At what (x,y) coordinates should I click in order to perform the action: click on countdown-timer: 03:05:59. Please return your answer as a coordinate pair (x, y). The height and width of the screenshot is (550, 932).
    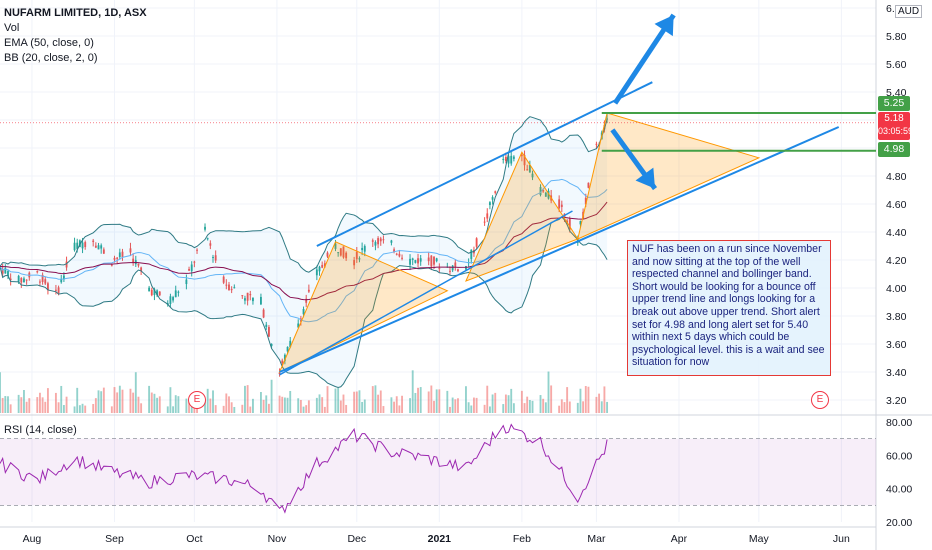
    Looking at the image, I should click on (896, 131).